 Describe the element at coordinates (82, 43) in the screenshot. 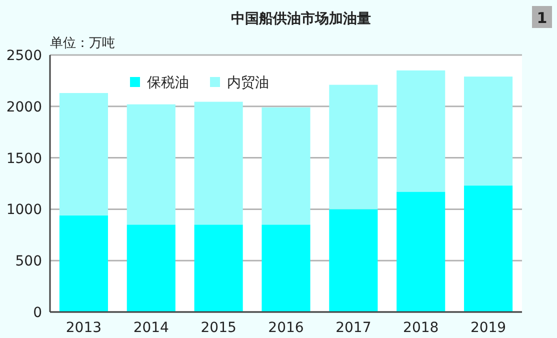

I see `y-axis-title: 单位：万吨` at that location.